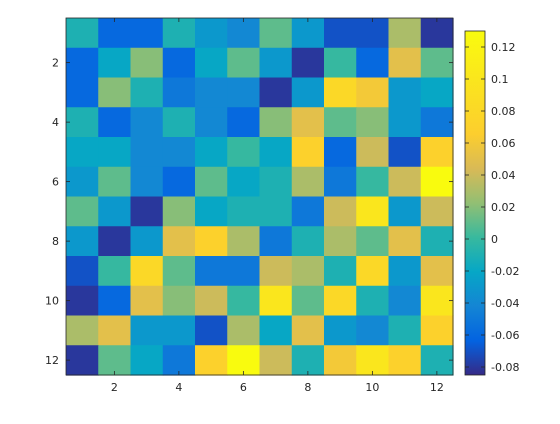  I want to click on colorbar-tick-label: 0.04, so click(503, 175).